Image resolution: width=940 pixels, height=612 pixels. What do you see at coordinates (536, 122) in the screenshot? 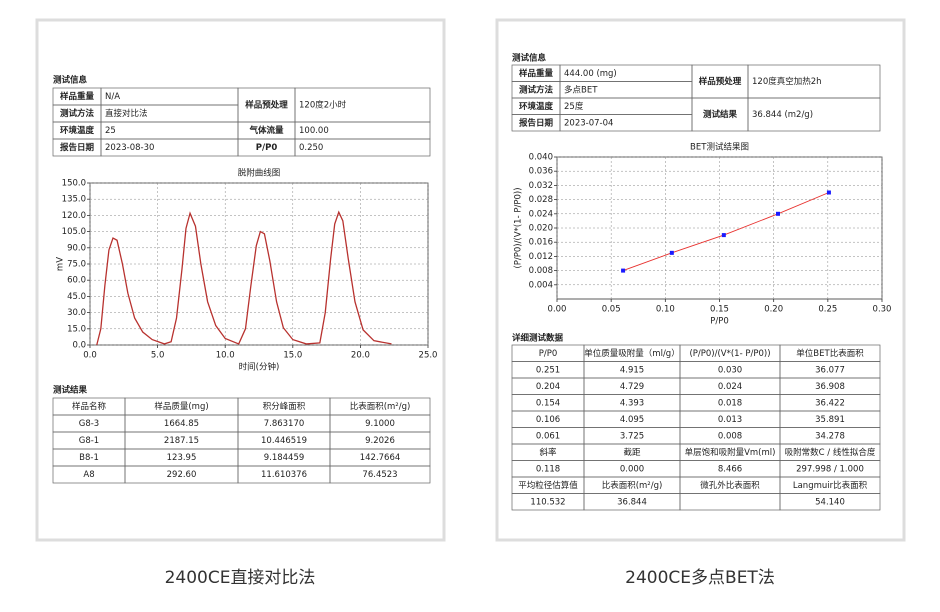
I see `cell-text: 报告日期` at bounding box center [536, 122].